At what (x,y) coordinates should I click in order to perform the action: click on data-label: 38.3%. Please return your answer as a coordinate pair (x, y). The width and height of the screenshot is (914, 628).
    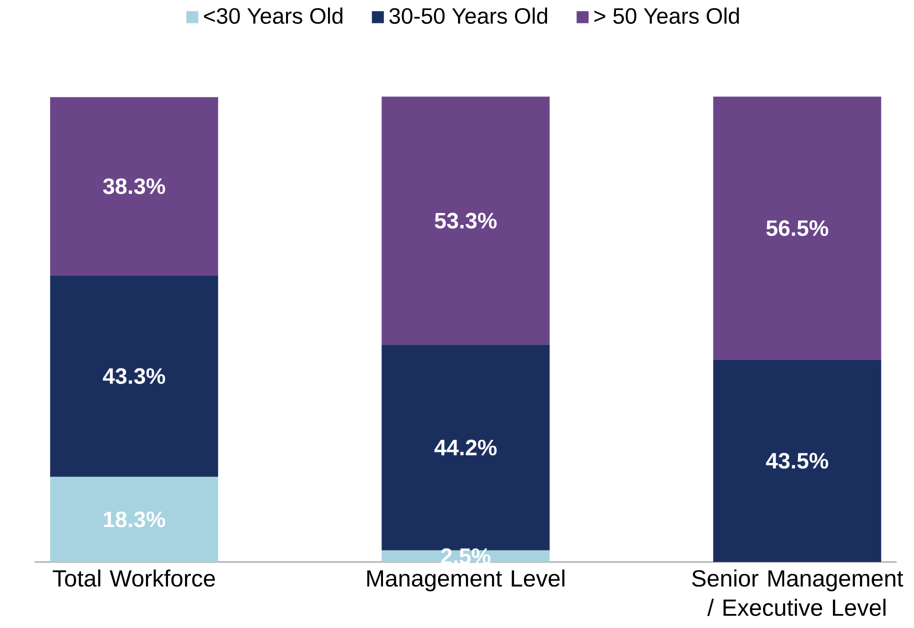
    Looking at the image, I should click on (134, 186).